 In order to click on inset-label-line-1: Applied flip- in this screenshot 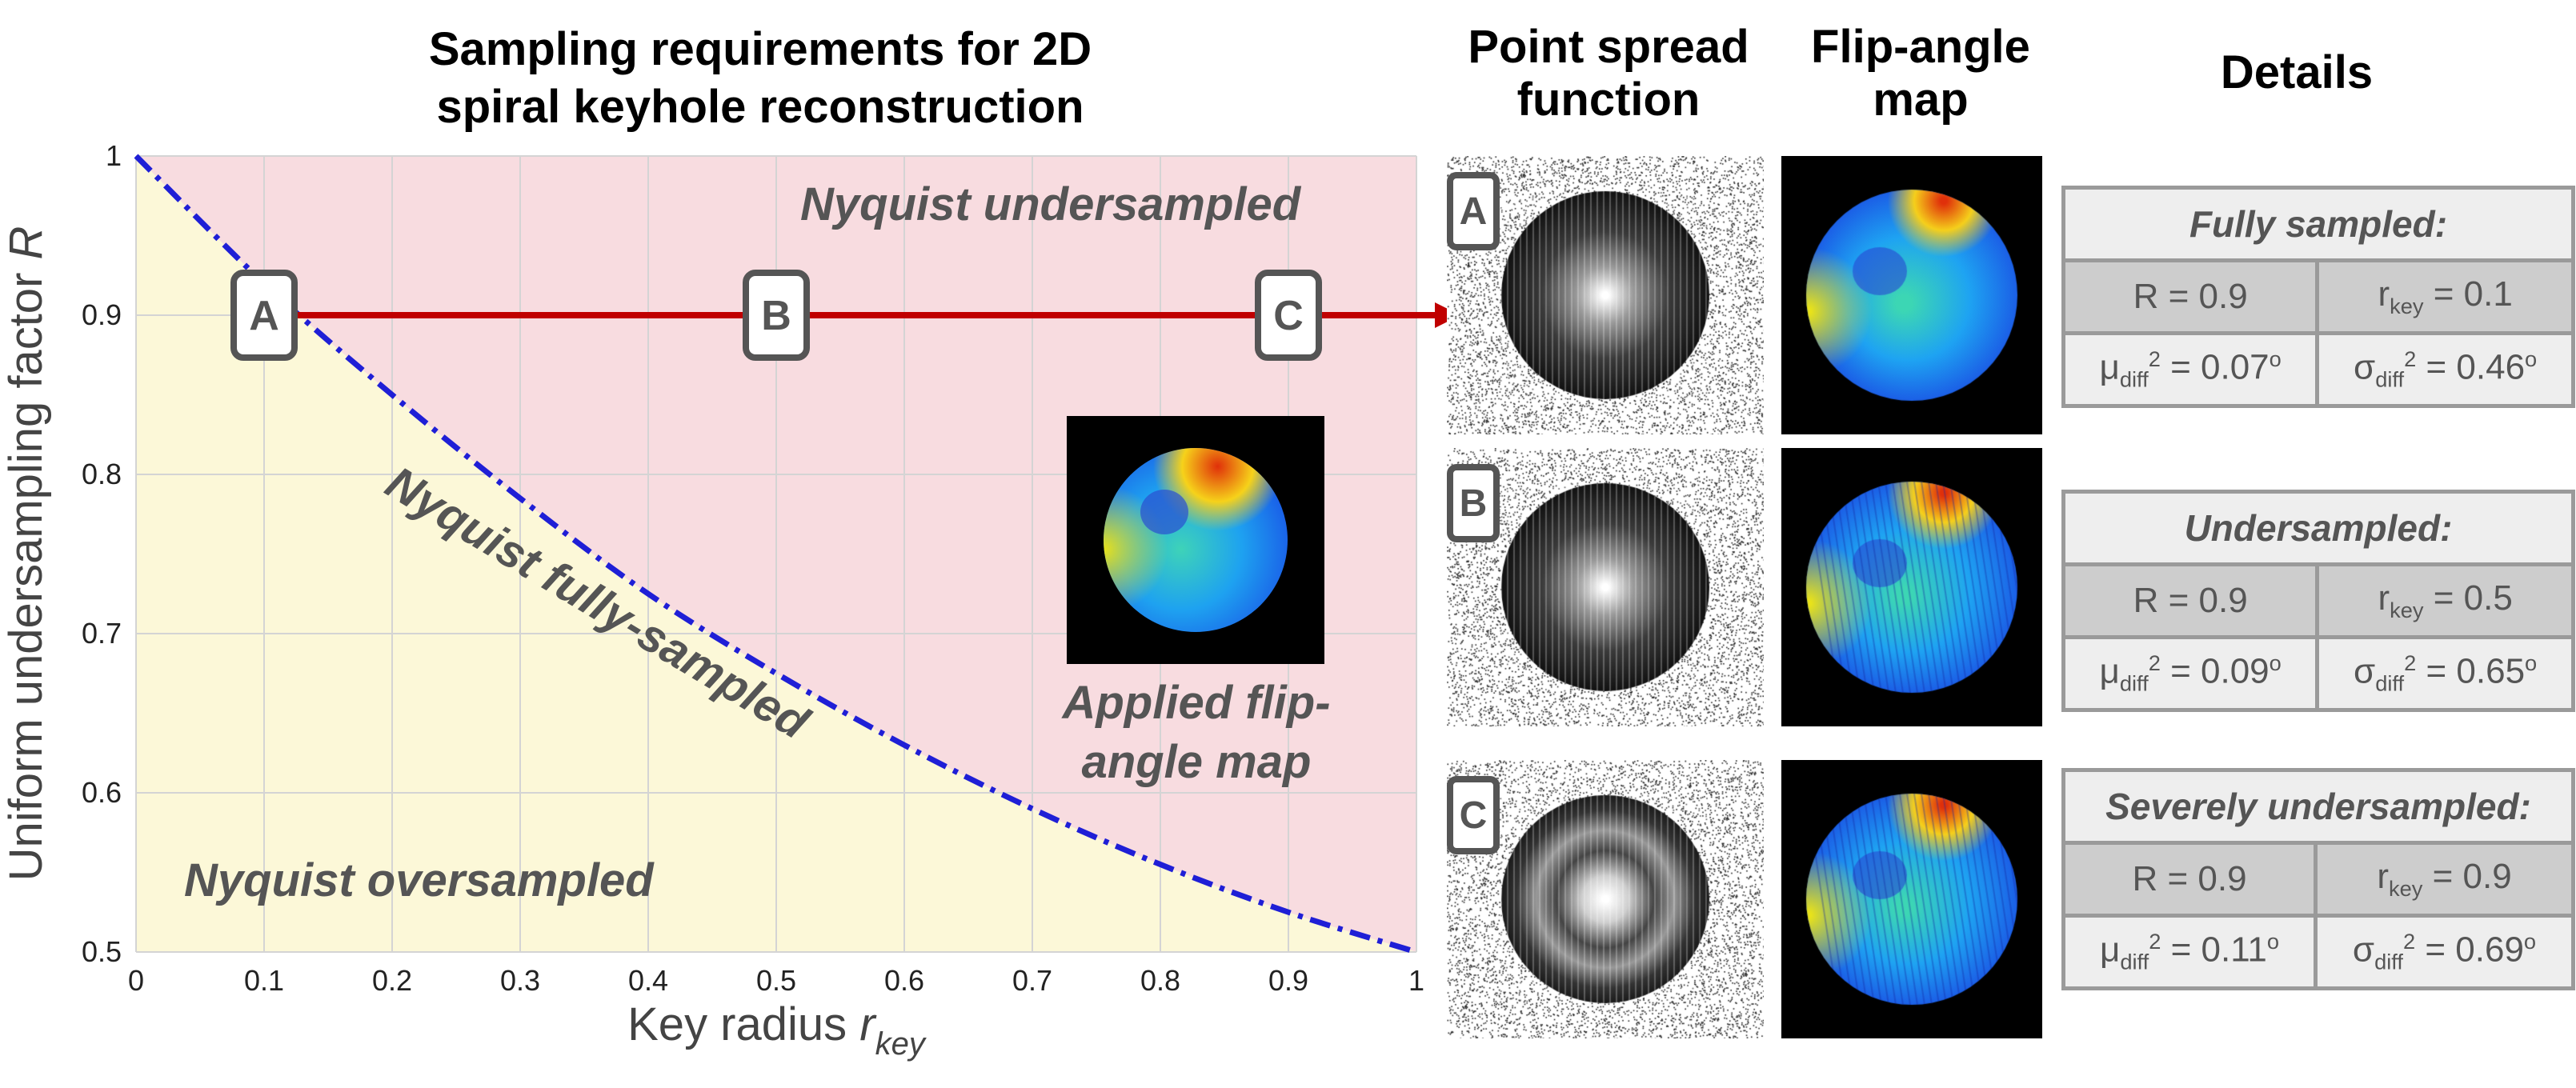, I will do `click(1195, 703)`.